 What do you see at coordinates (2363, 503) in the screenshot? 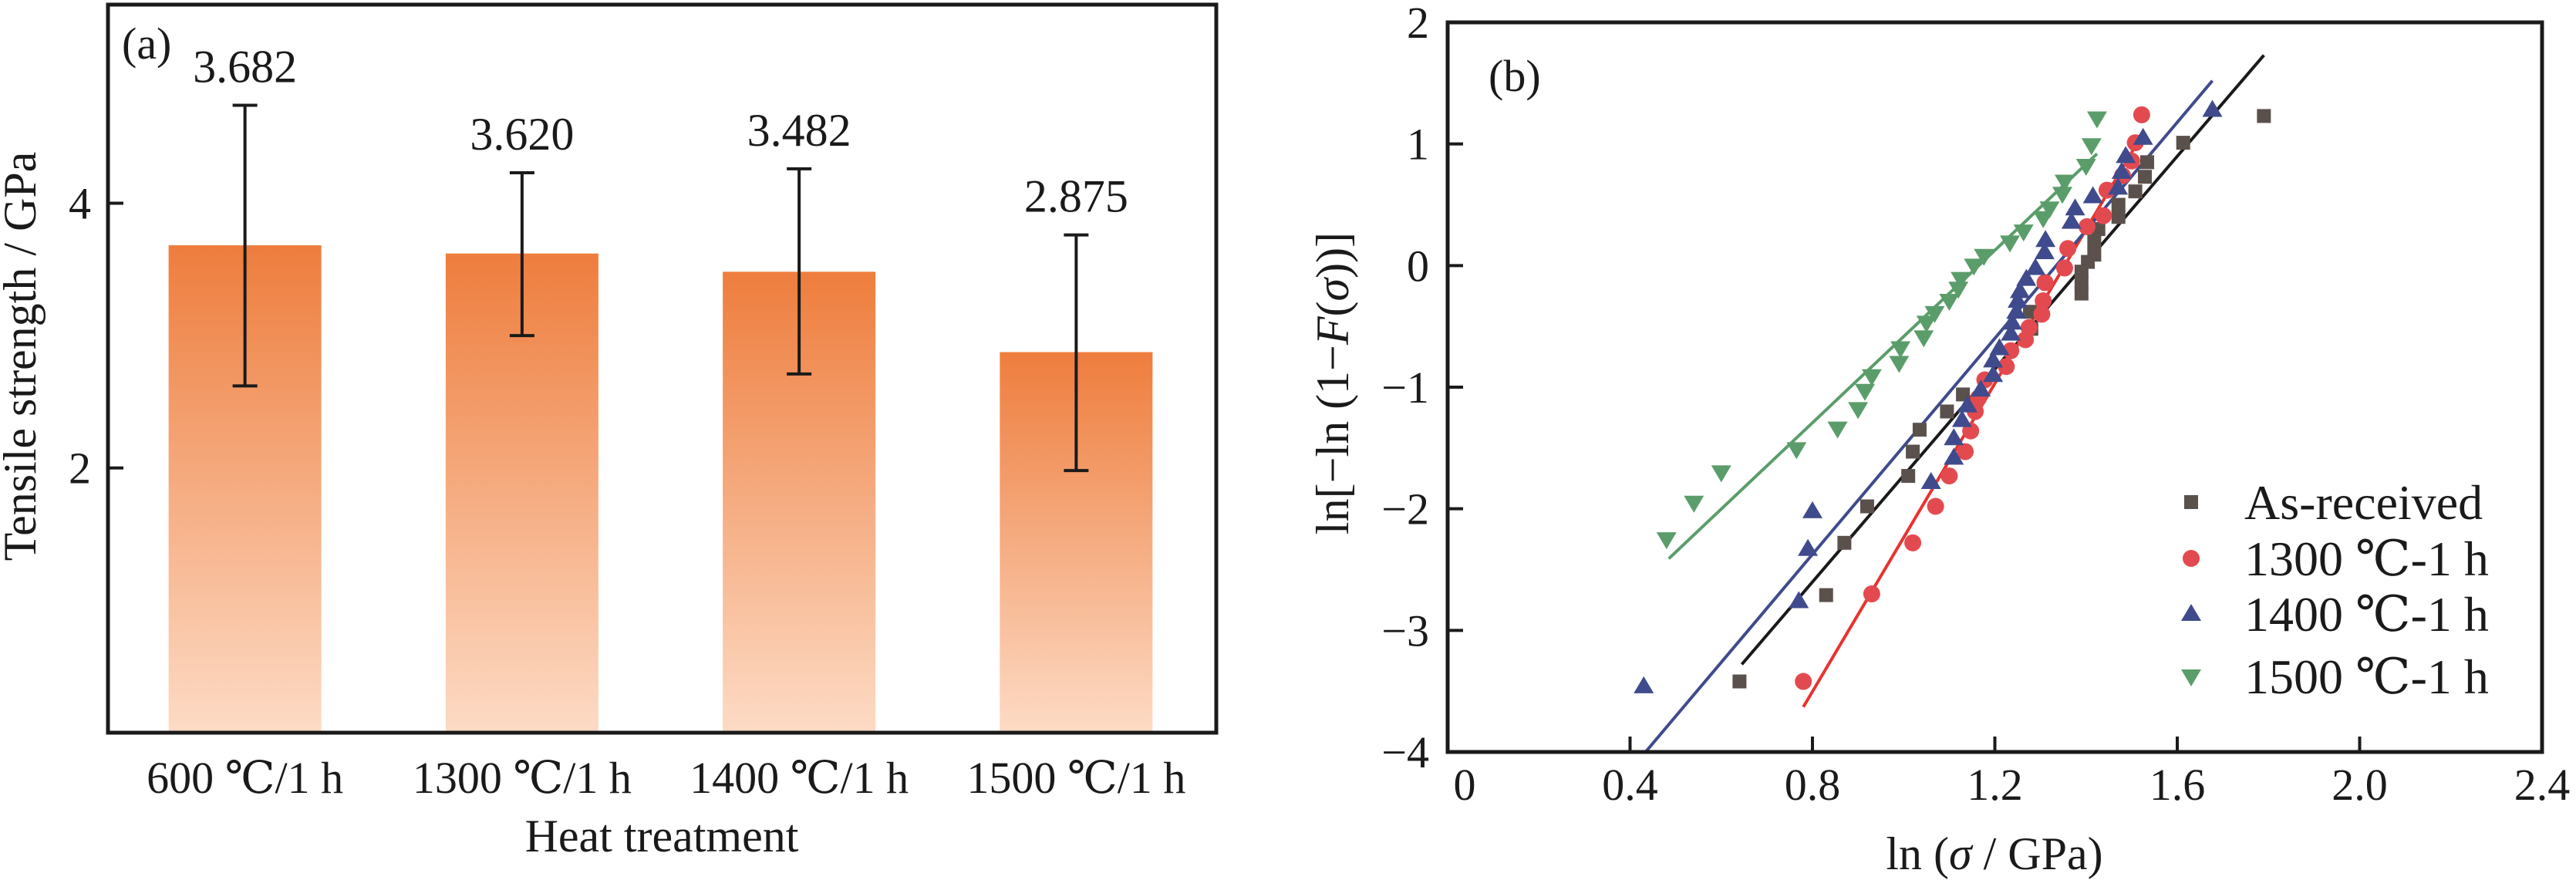
I see `legend-label: As-received` at bounding box center [2363, 503].